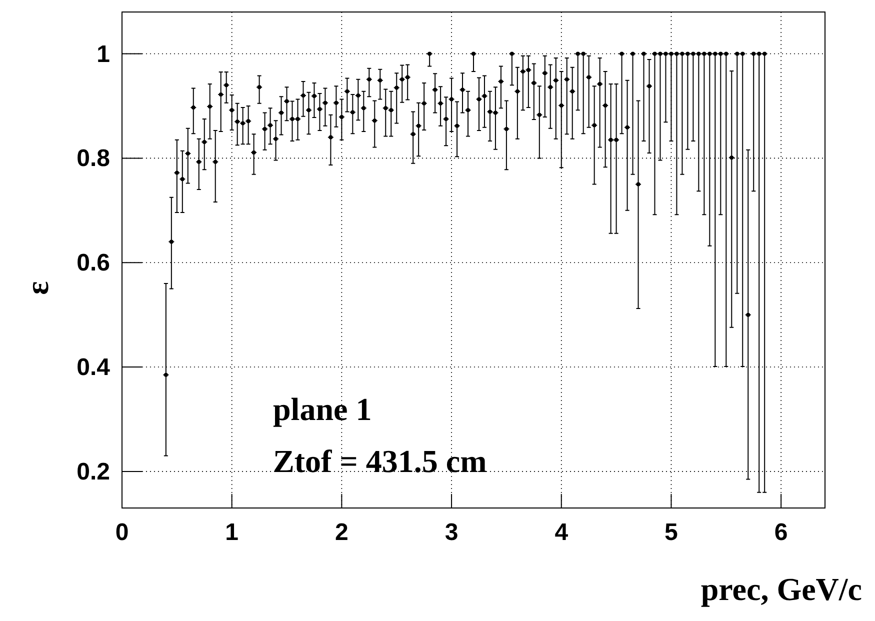 Image resolution: width=875 pixels, height=621 pixels. What do you see at coordinates (93, 368) in the screenshot?
I see `y-tick-label: 0.4` at bounding box center [93, 368].